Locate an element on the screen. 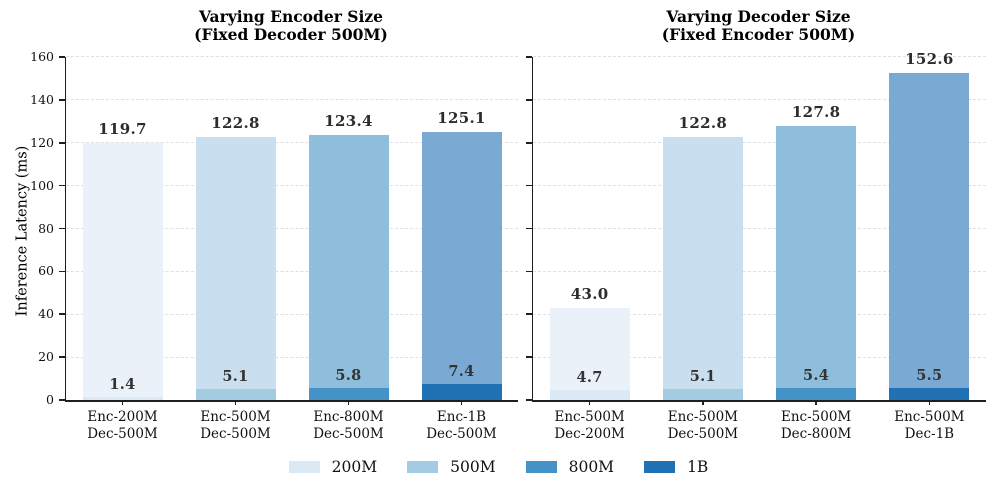  legend-label-1b: 1B is located at coordinates (698, 467).